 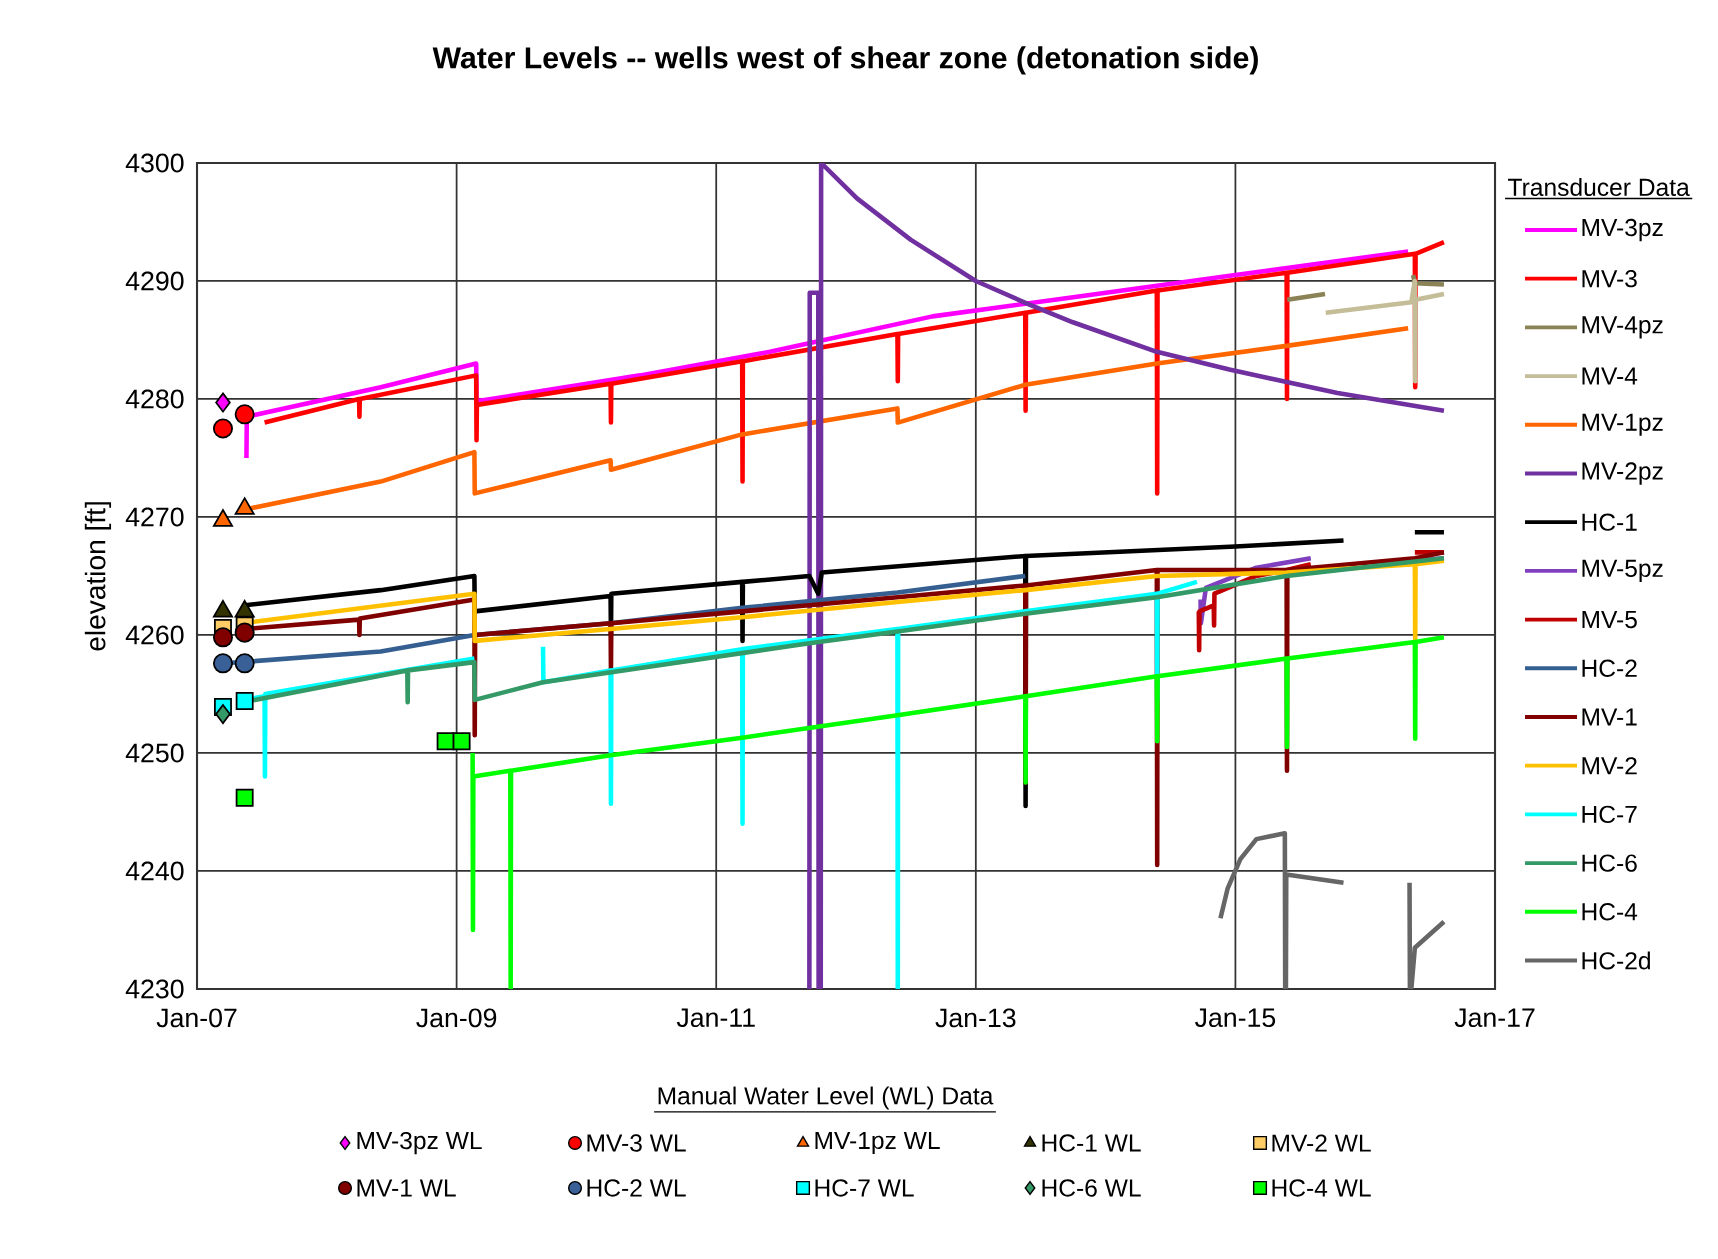 What do you see at coordinates (1321, 1143) in the screenshot?
I see `legend-label: MV-2 WL` at bounding box center [1321, 1143].